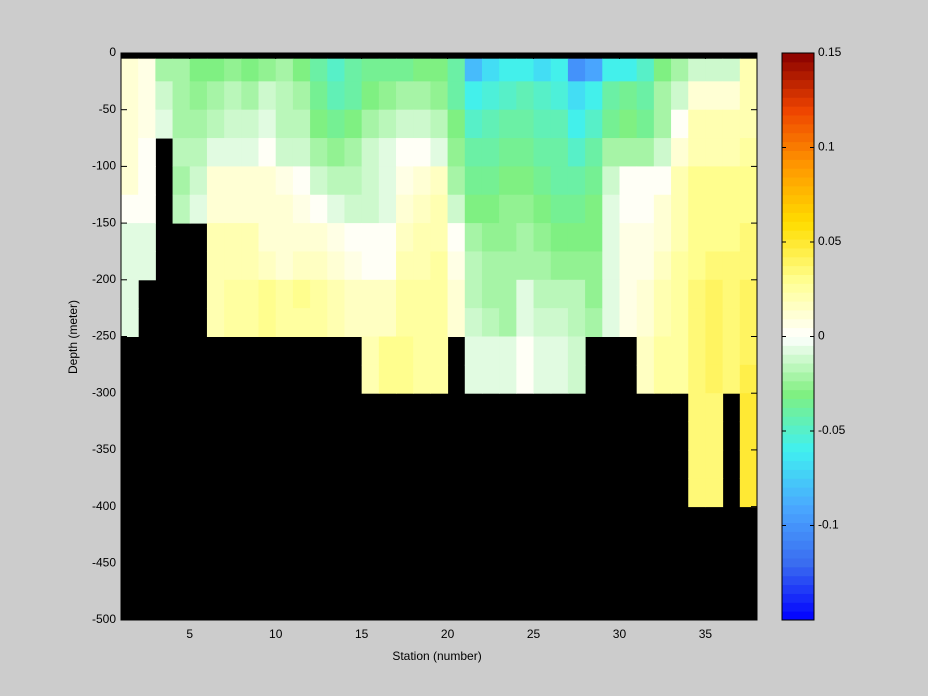 This screenshot has height=696, width=928. Describe the element at coordinates (821, 336) in the screenshot. I see `colorbar-tick-label: 0` at that location.